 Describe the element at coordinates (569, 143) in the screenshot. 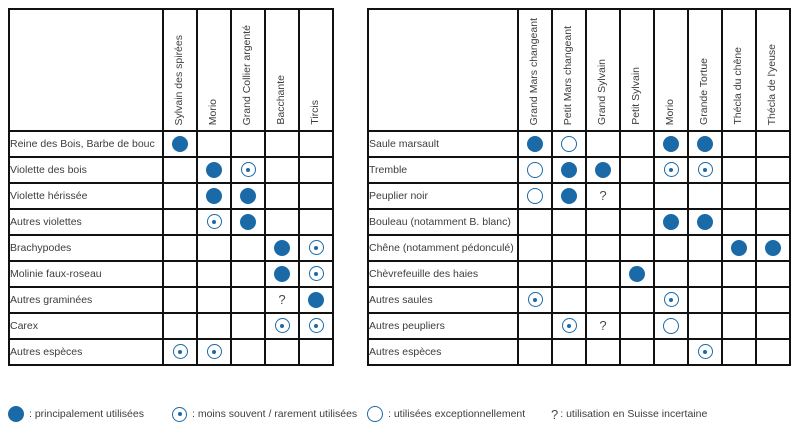

I see `symbol-exceptionally-used-icon` at that location.